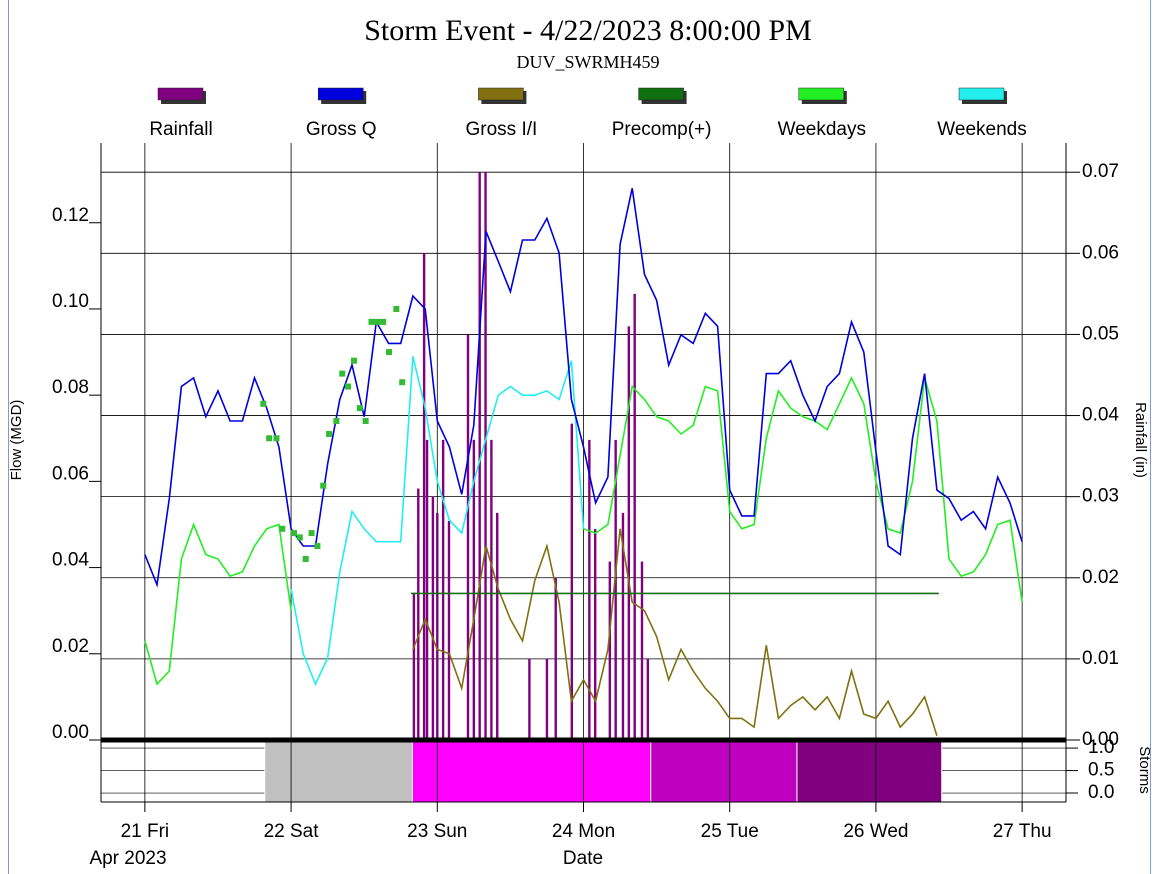 Image resolution: width=1156 pixels, height=874 pixels. I want to click on y2-tick-label: 0.02, so click(1100, 577).